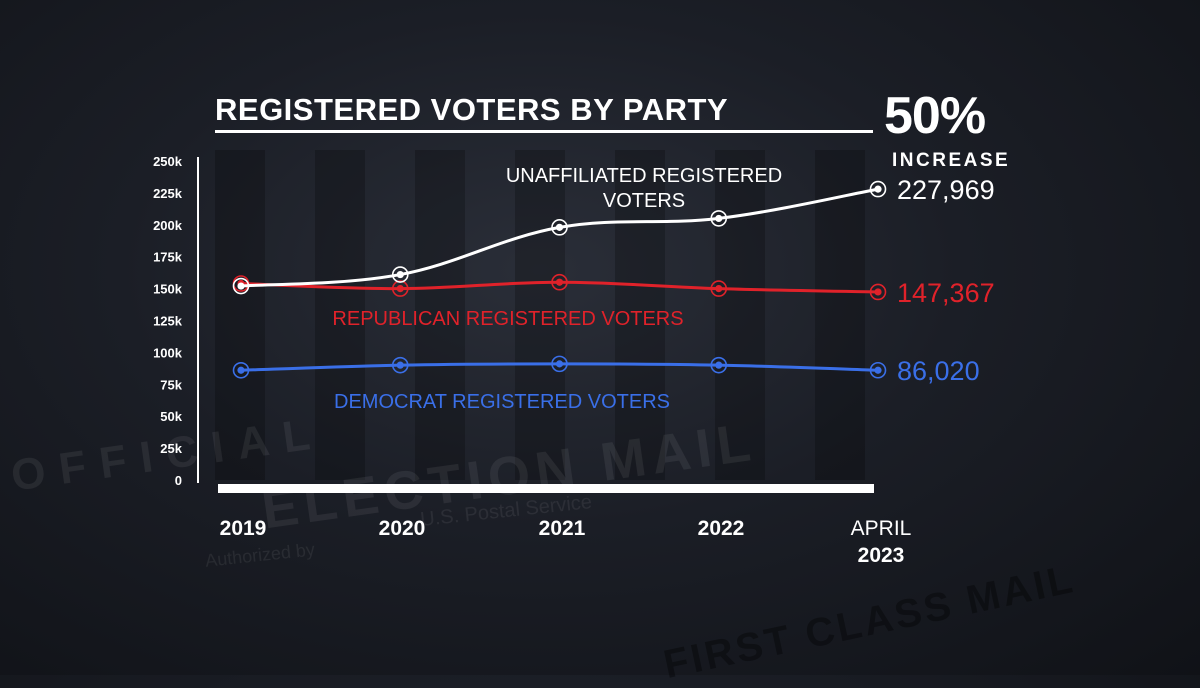 The image size is (1200, 688). I want to click on x-tick-label-2020: 2020, so click(402, 528).